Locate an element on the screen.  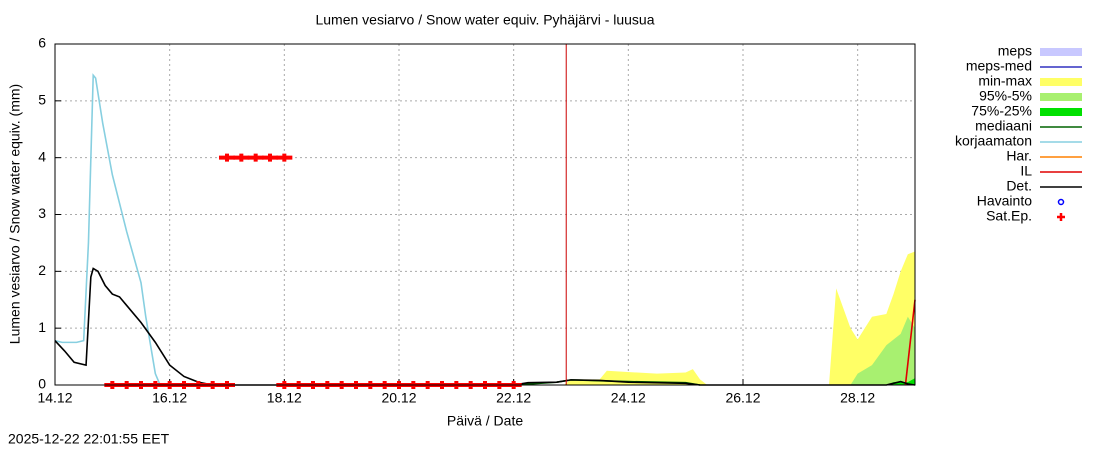
x-tick-label: 24.12 is located at coordinates (628, 398).